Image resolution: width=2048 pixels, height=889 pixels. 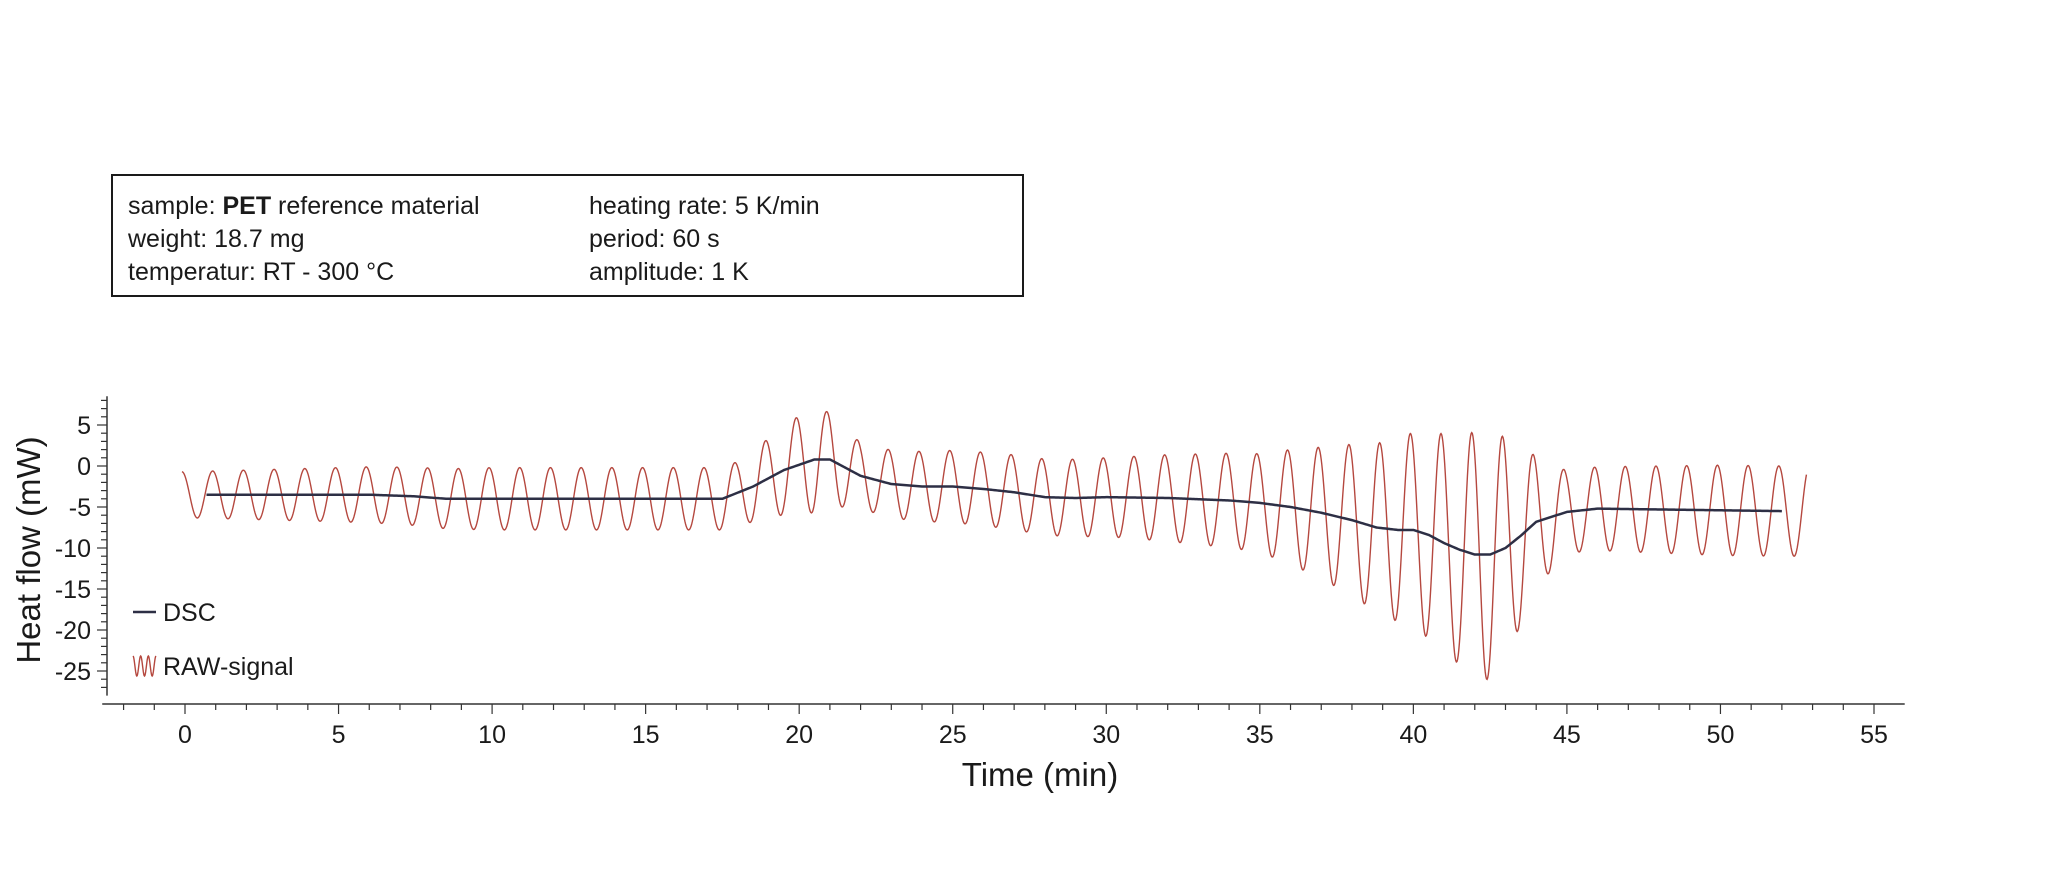 I want to click on y-tick-label: -5, so click(x=80, y=508).